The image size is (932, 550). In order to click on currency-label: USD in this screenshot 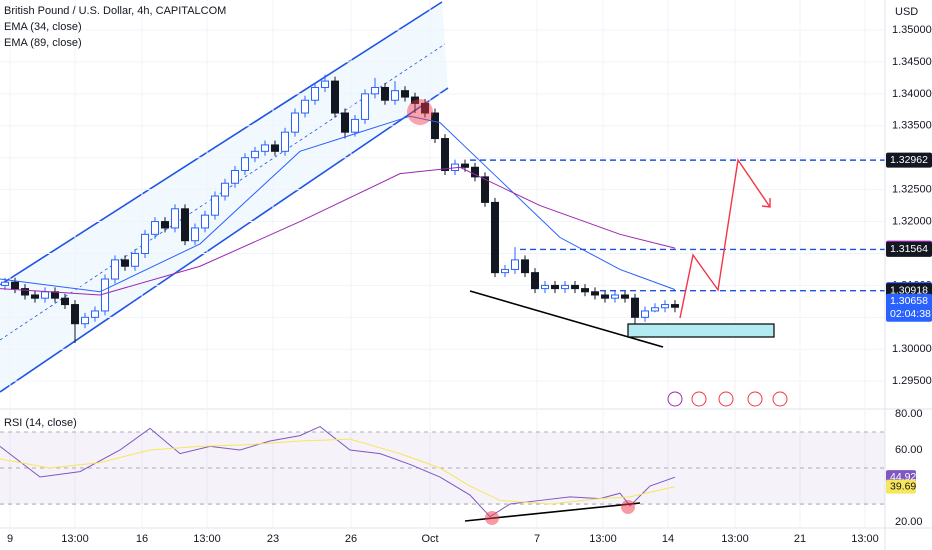, I will do `click(906, 12)`.